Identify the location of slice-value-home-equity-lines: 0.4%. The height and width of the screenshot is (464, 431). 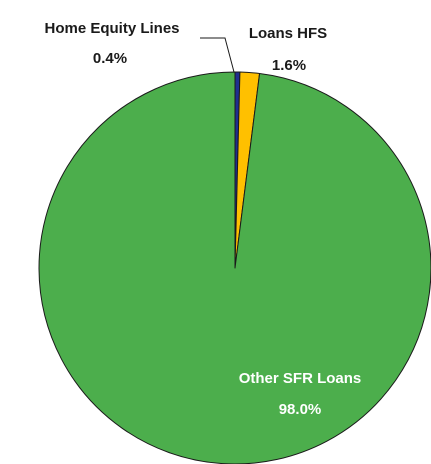
(110, 58).